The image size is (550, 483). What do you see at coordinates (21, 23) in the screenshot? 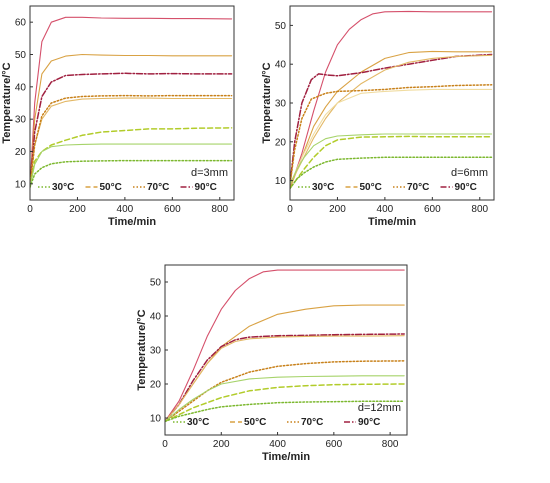
I see `y-tick-label: 60` at bounding box center [21, 23].